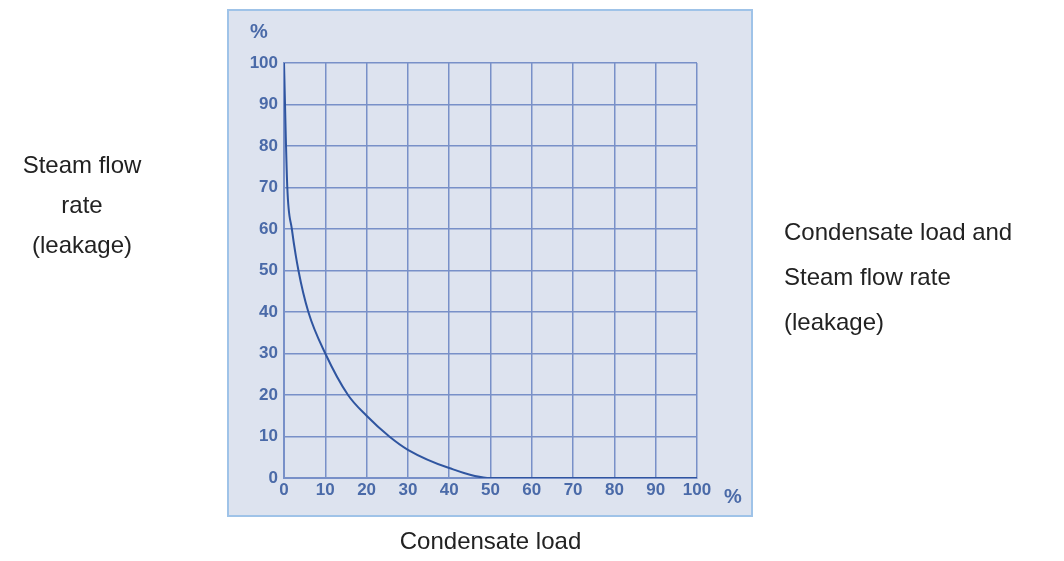  I want to click on y-tick-label: 80, so click(268, 145).